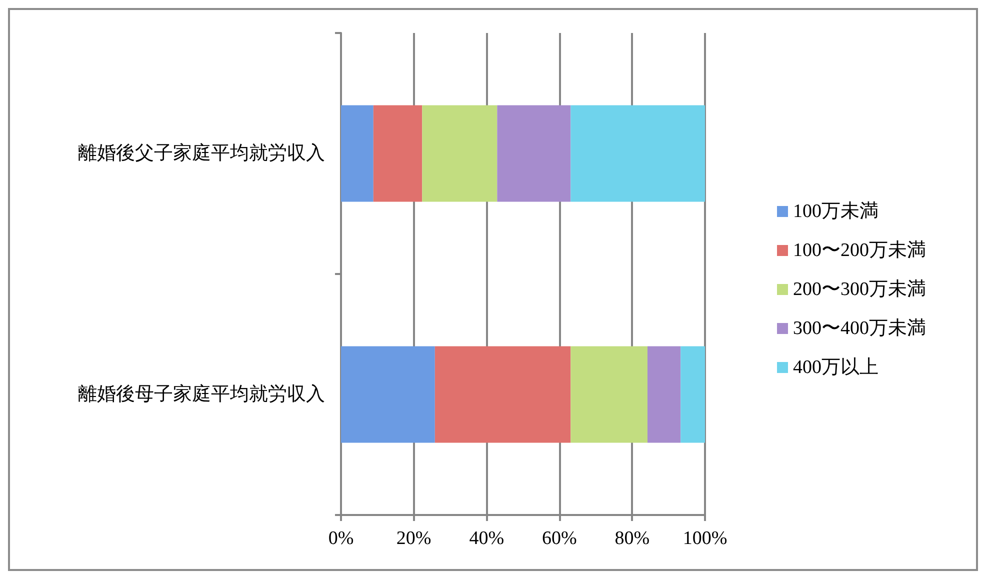 The image size is (986, 579). What do you see at coordinates (835, 367) in the screenshot?
I see `legend-label: 400万以上` at bounding box center [835, 367].